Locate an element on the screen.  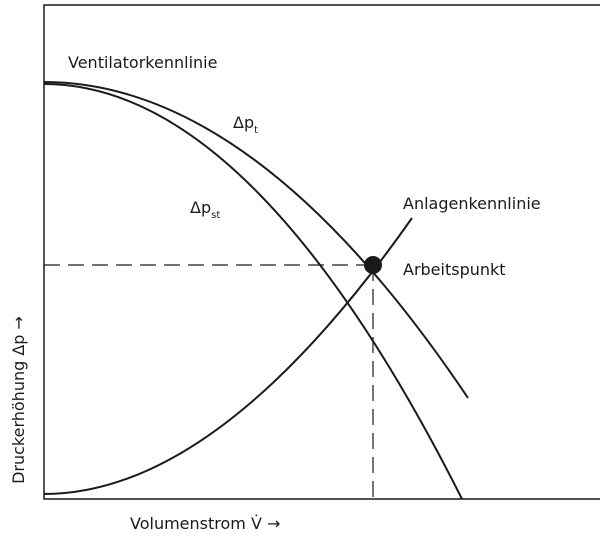
y-axis-label: Druckerhöhung Δp → is located at coordinates (18, 400).